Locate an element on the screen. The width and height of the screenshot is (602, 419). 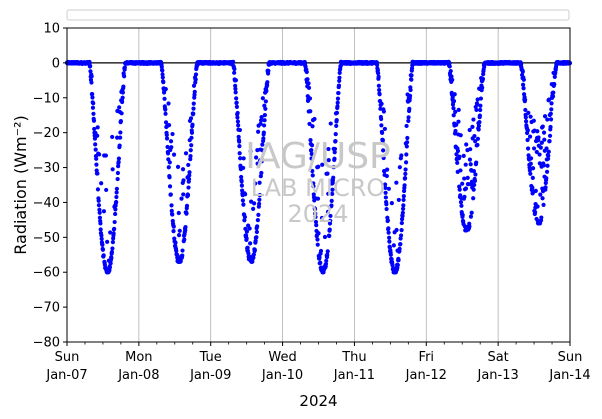
x-tick-date: Jan-12 is located at coordinates (426, 375).